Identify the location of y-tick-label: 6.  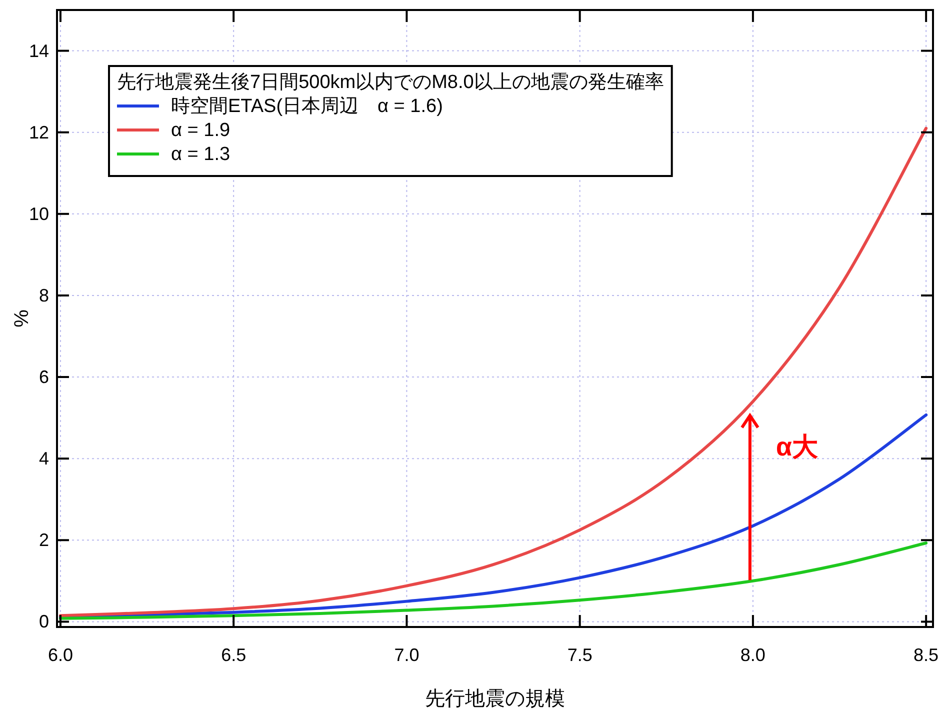
(43, 377).